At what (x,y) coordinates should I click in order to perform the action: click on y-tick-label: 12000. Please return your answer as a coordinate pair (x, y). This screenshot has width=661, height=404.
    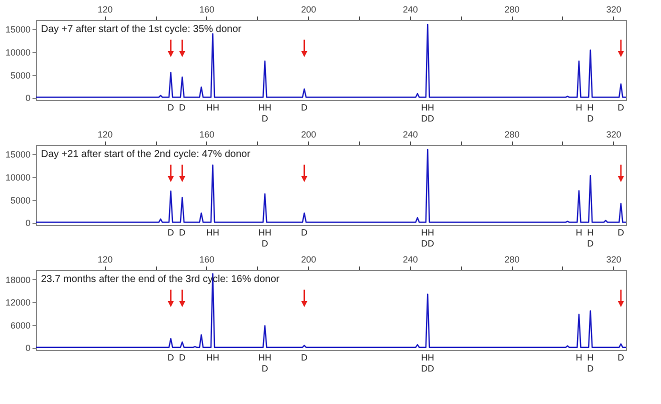
    Looking at the image, I should click on (17, 303).